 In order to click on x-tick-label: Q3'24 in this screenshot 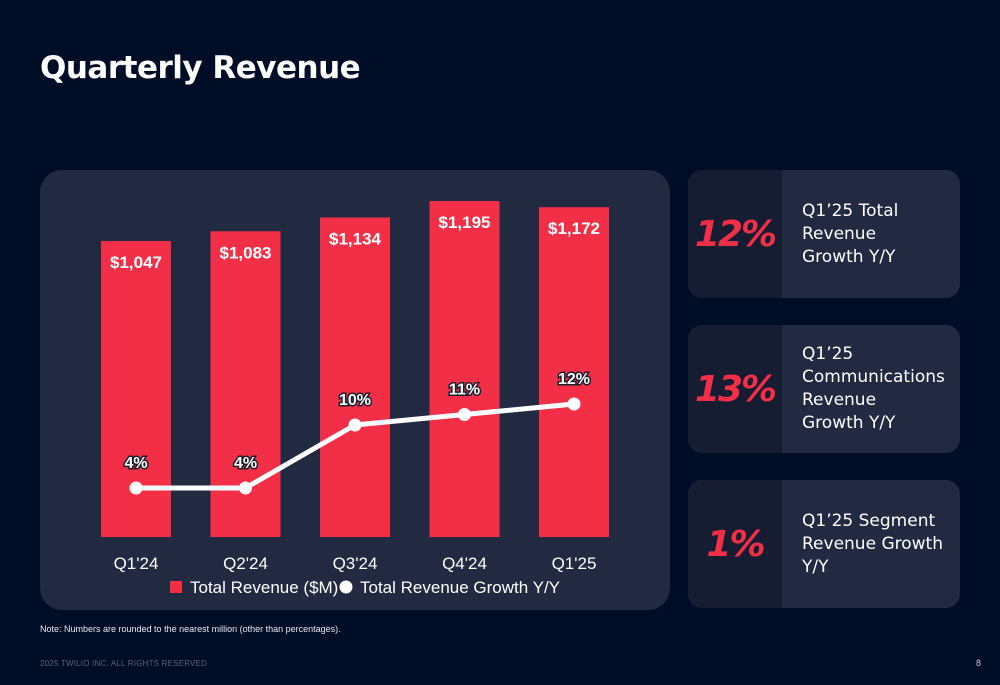, I will do `click(355, 563)`.